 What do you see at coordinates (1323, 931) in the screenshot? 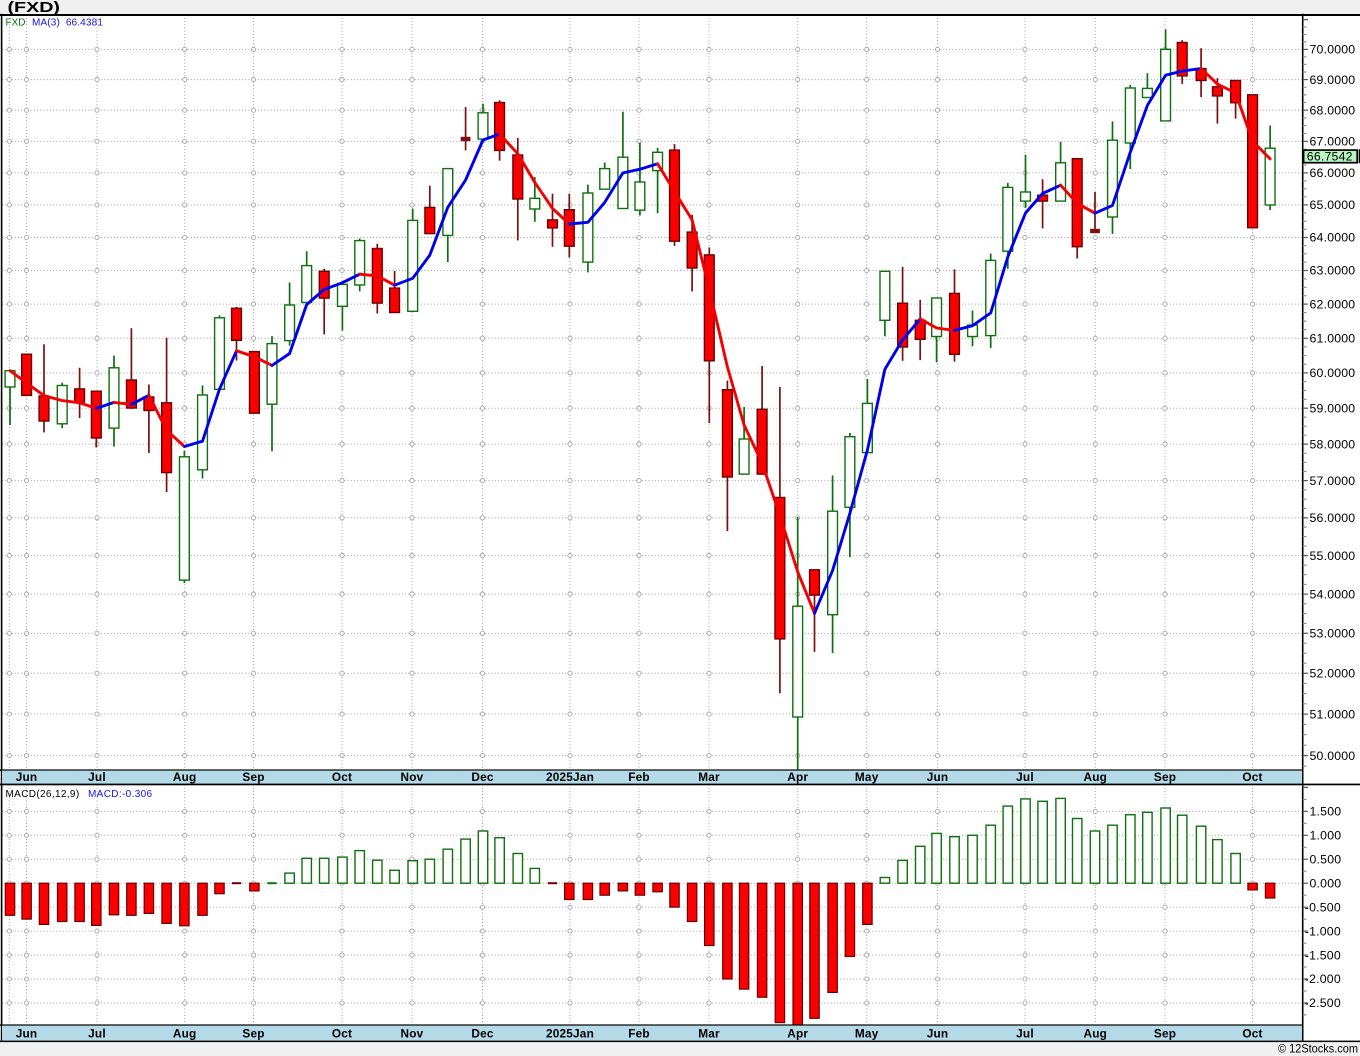
I see `svg-text: -1.000` at bounding box center [1323, 931].